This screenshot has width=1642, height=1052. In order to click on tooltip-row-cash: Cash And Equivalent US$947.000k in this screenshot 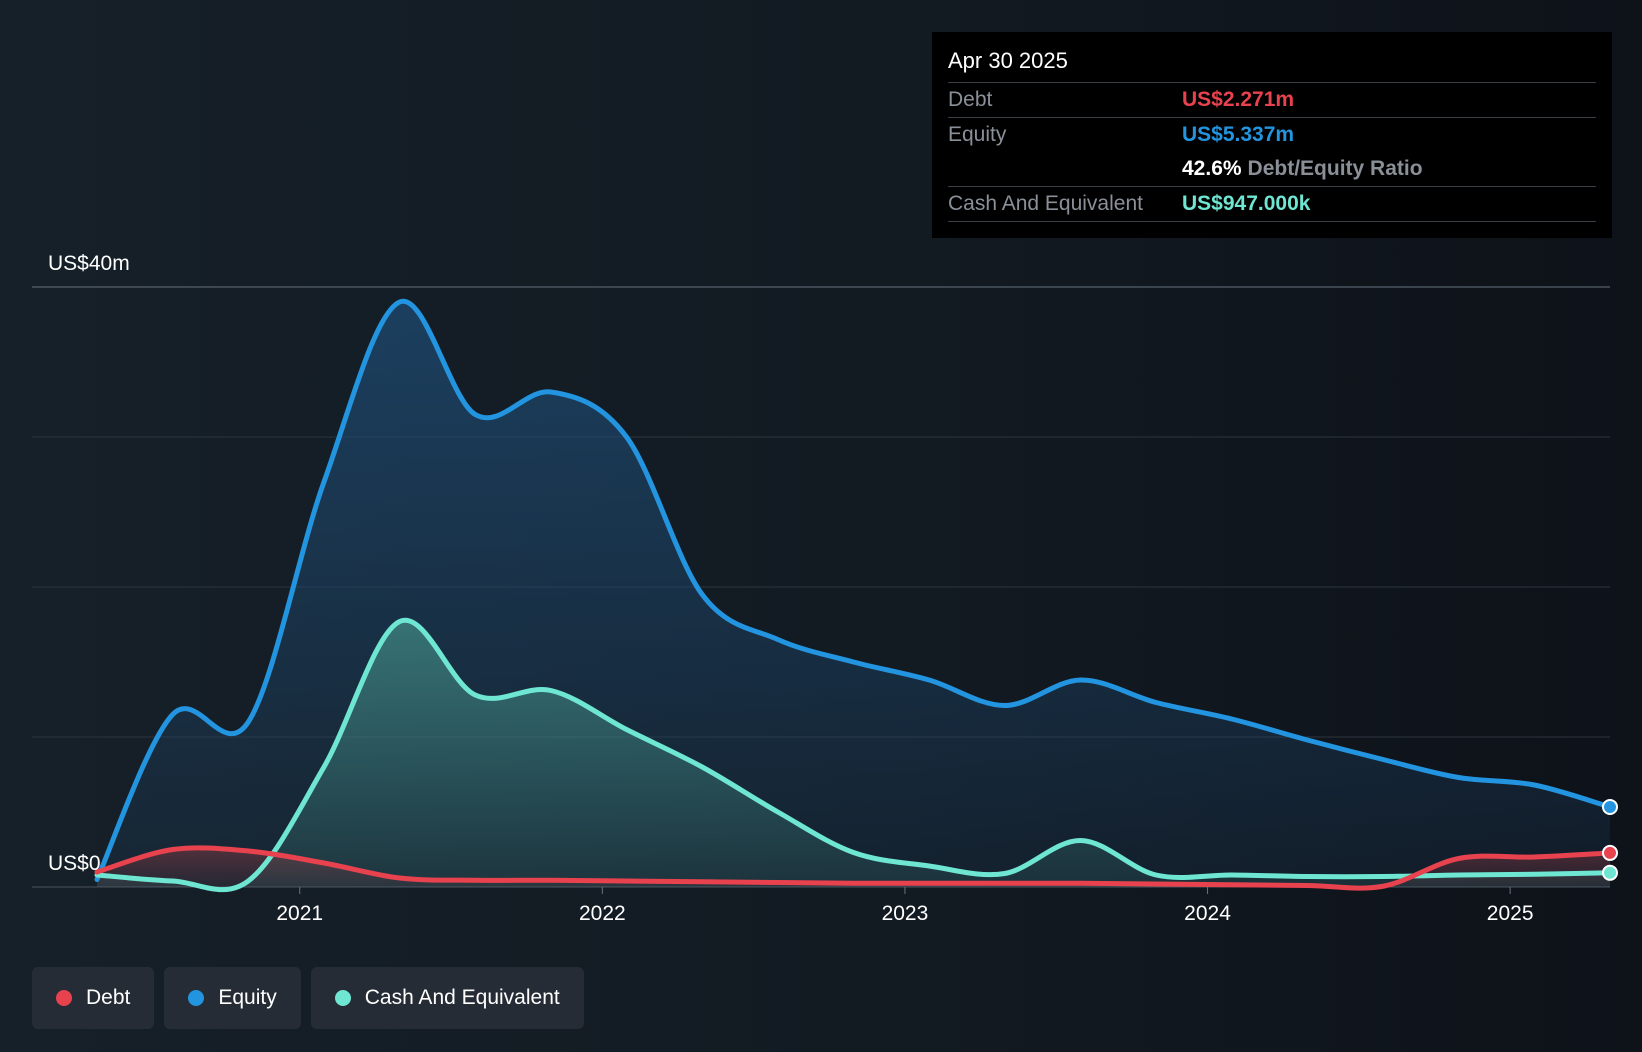, I will do `click(1272, 204)`.